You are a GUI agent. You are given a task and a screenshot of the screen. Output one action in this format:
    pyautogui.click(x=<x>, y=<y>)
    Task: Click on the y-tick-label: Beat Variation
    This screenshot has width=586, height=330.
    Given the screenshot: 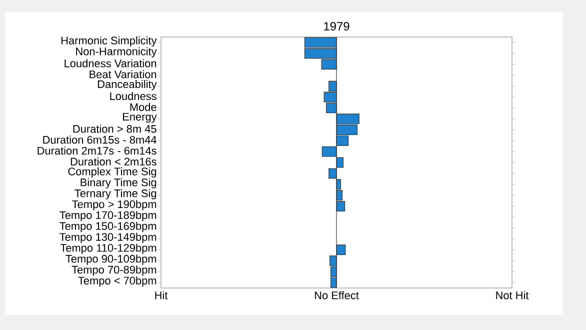 What is the action you would take?
    pyautogui.click(x=123, y=74)
    